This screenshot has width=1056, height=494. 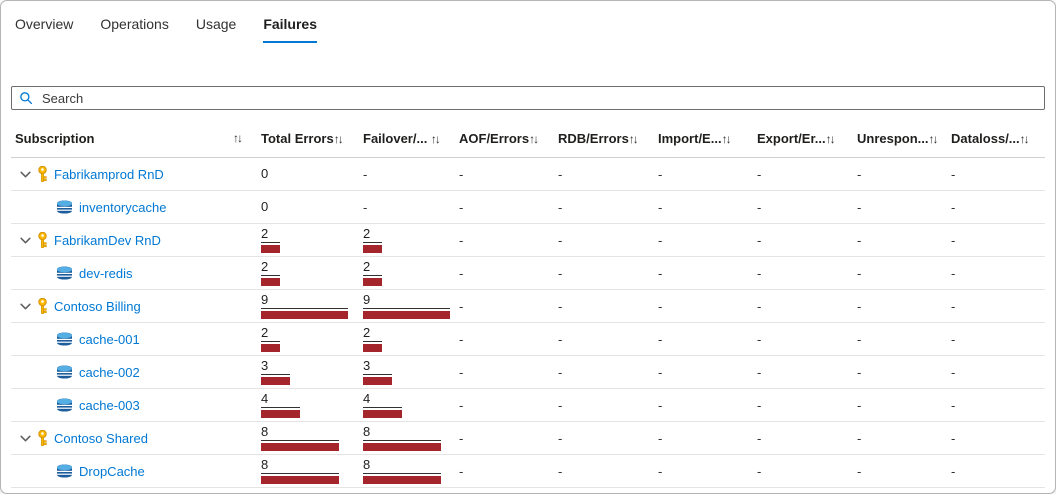 I want to click on subscription-link: Contoso Billing, so click(x=97, y=306).